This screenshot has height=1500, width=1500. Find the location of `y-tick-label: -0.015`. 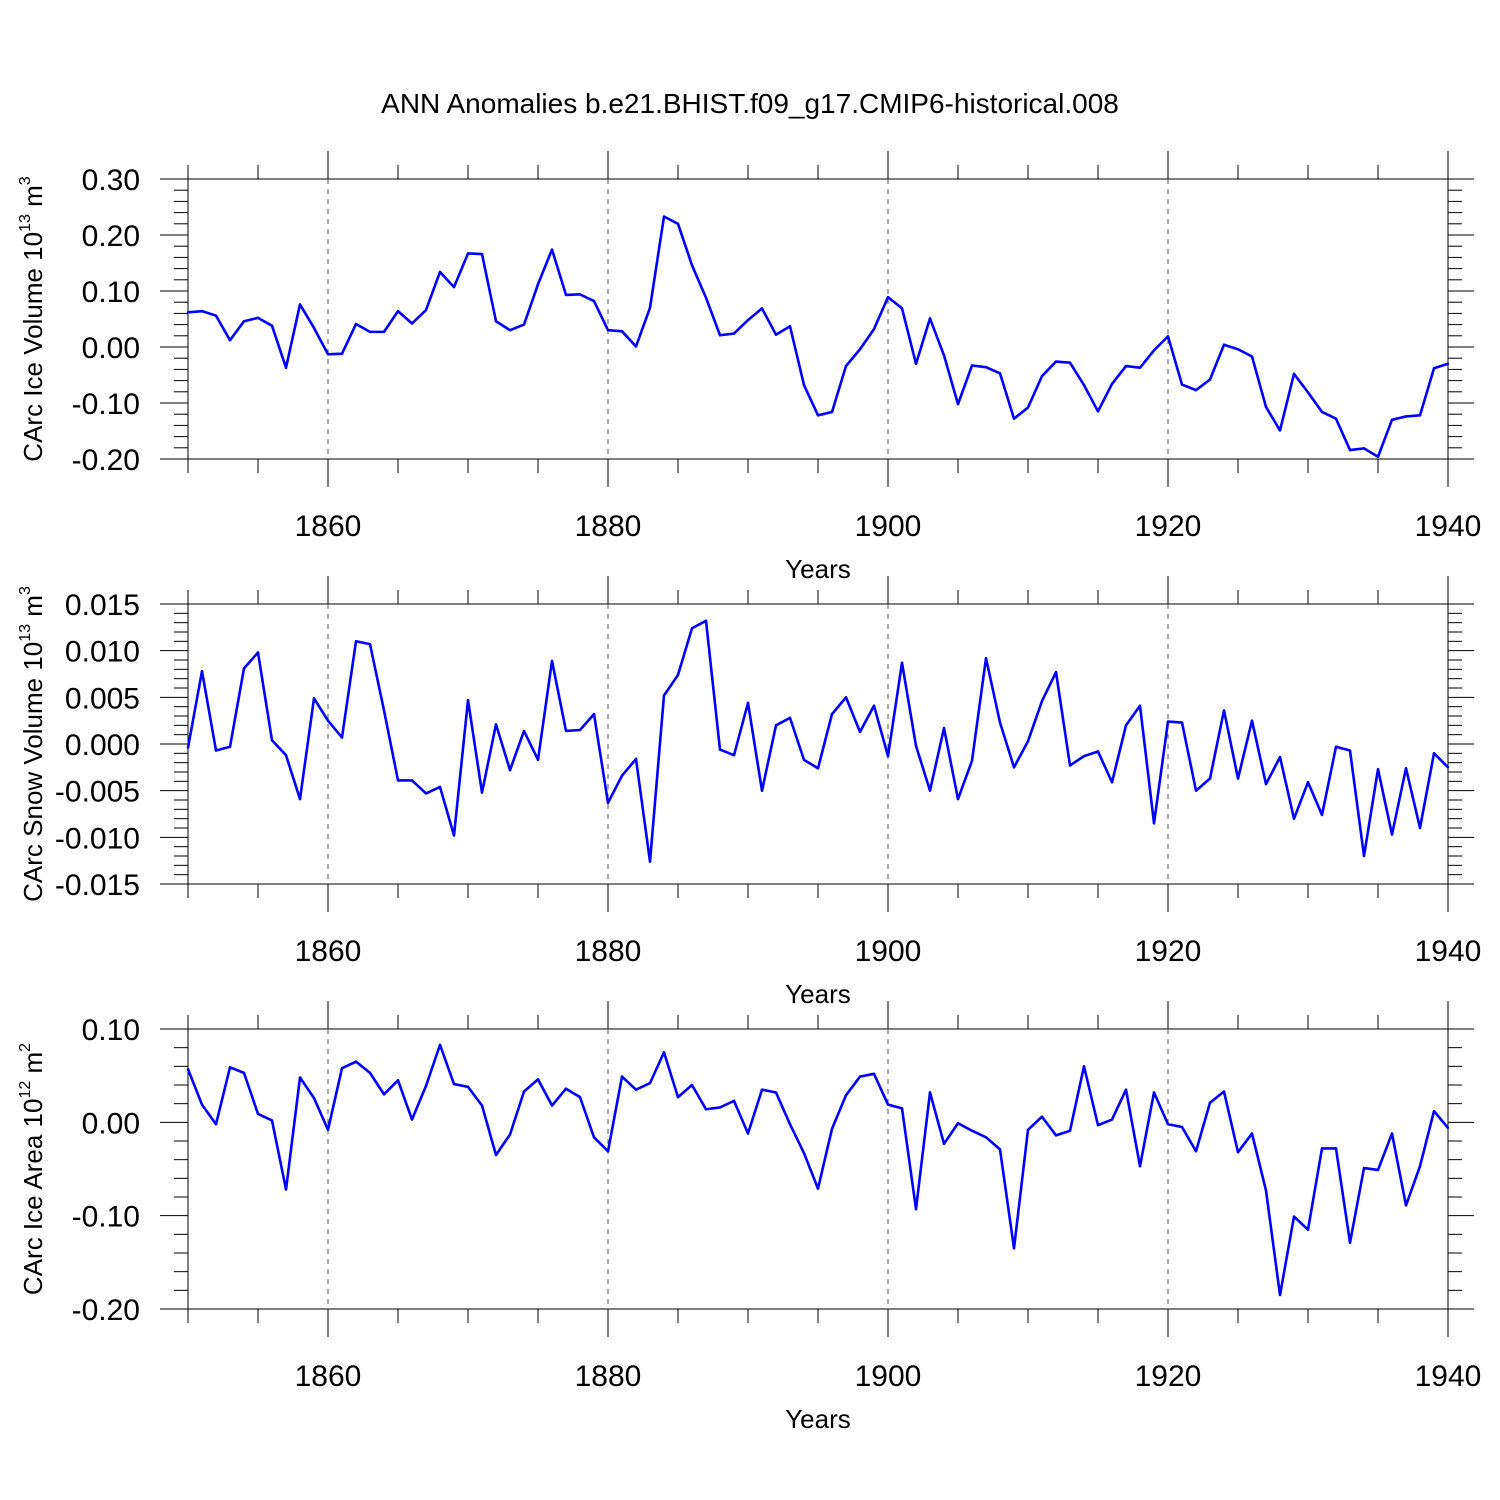

y-tick-label: -0.015 is located at coordinates (97, 885).